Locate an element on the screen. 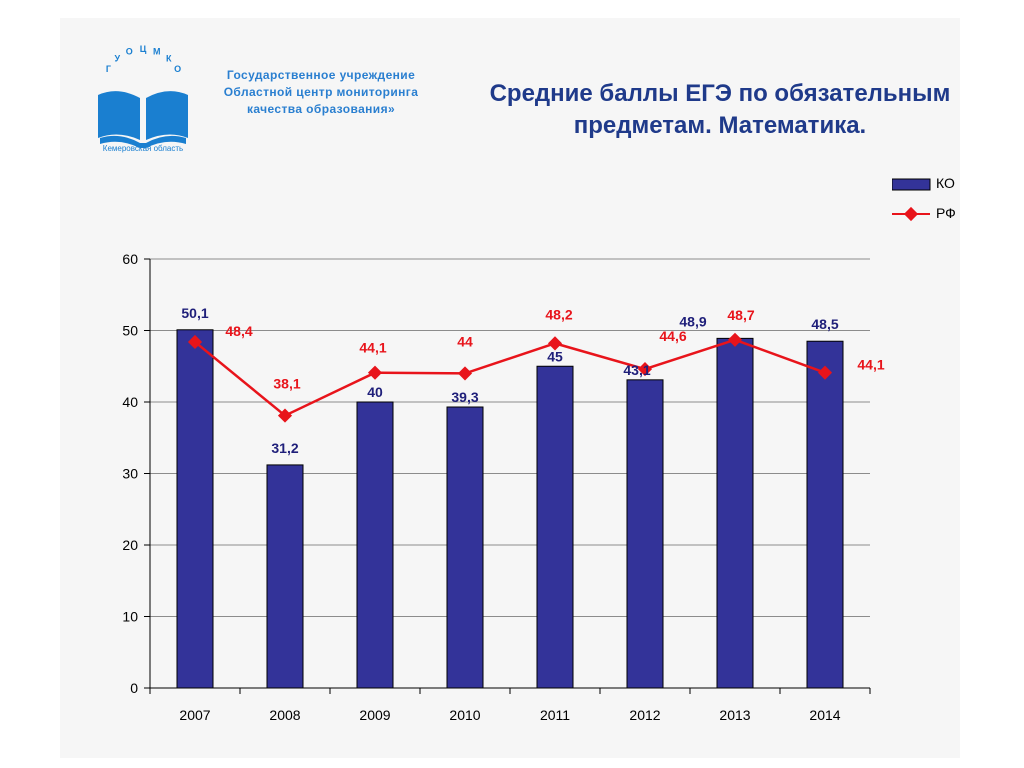 This screenshot has height=768, width=1024. data-label-rf: 48,4 is located at coordinates (238, 331).